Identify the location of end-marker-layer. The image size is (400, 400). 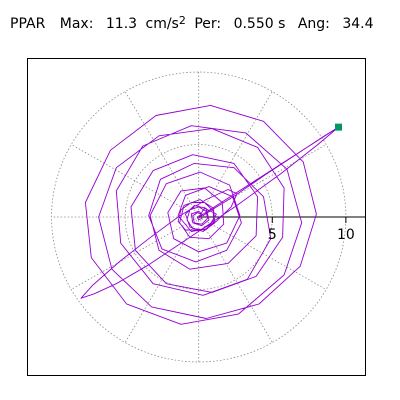
(339, 127).